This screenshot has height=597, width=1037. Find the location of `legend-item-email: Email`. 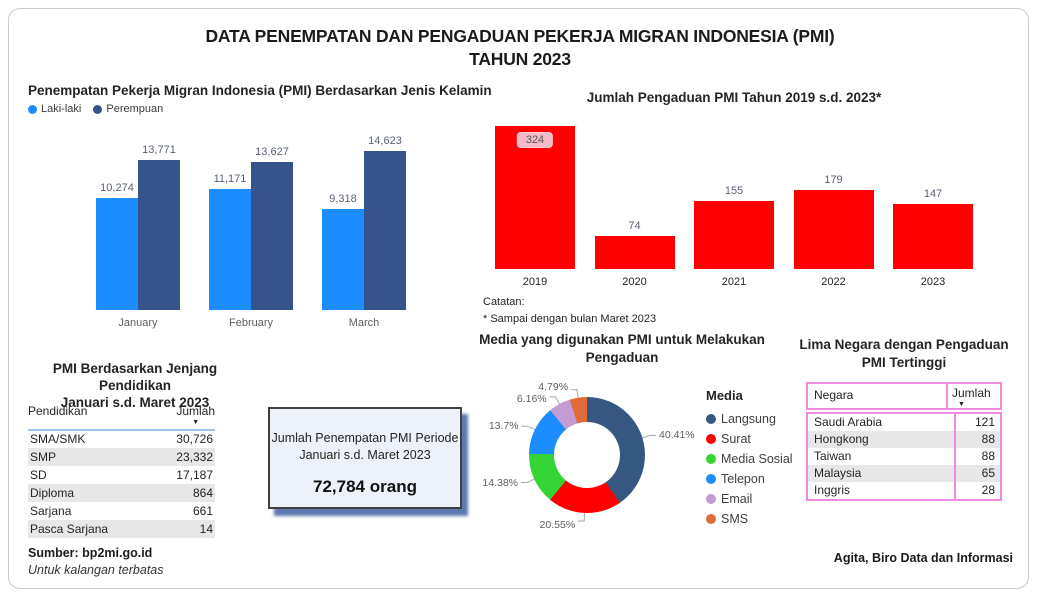

legend-item-email: Email is located at coordinates (749, 499).